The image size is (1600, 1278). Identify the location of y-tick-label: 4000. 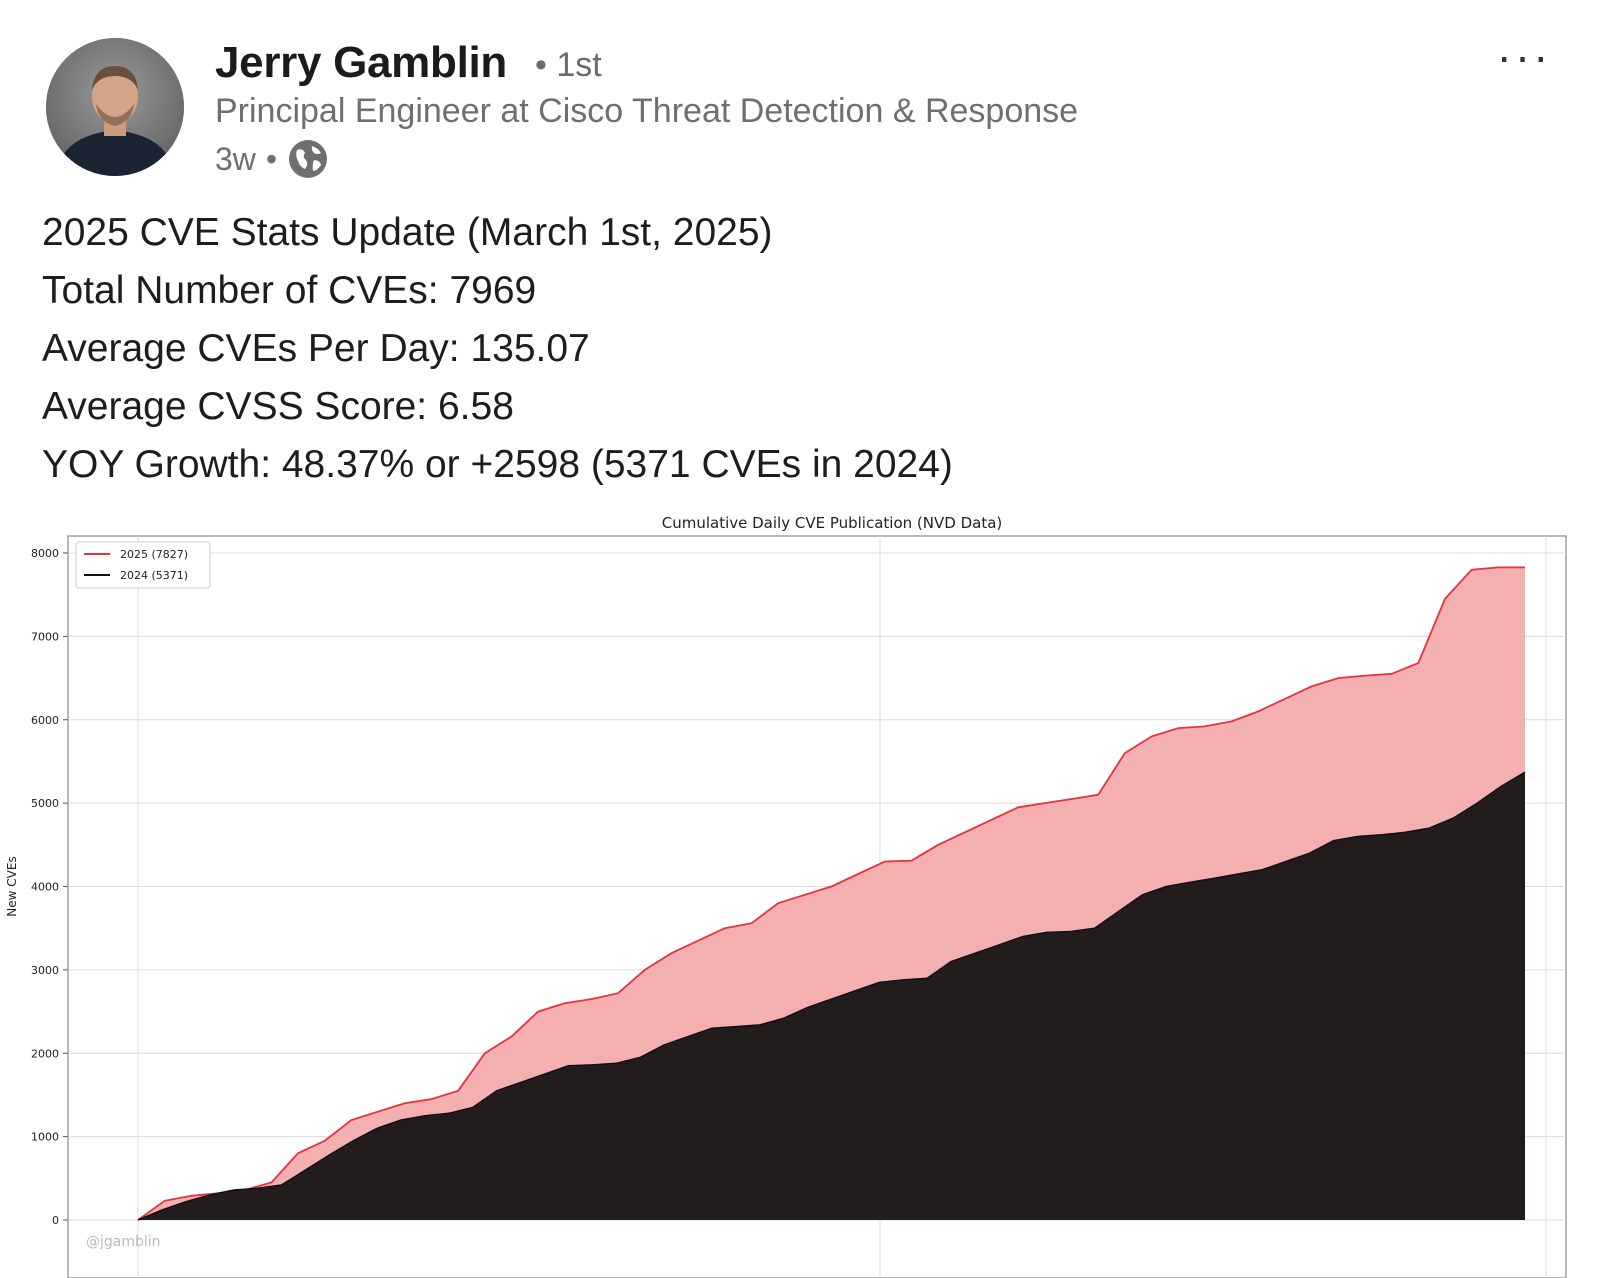
(45, 887).